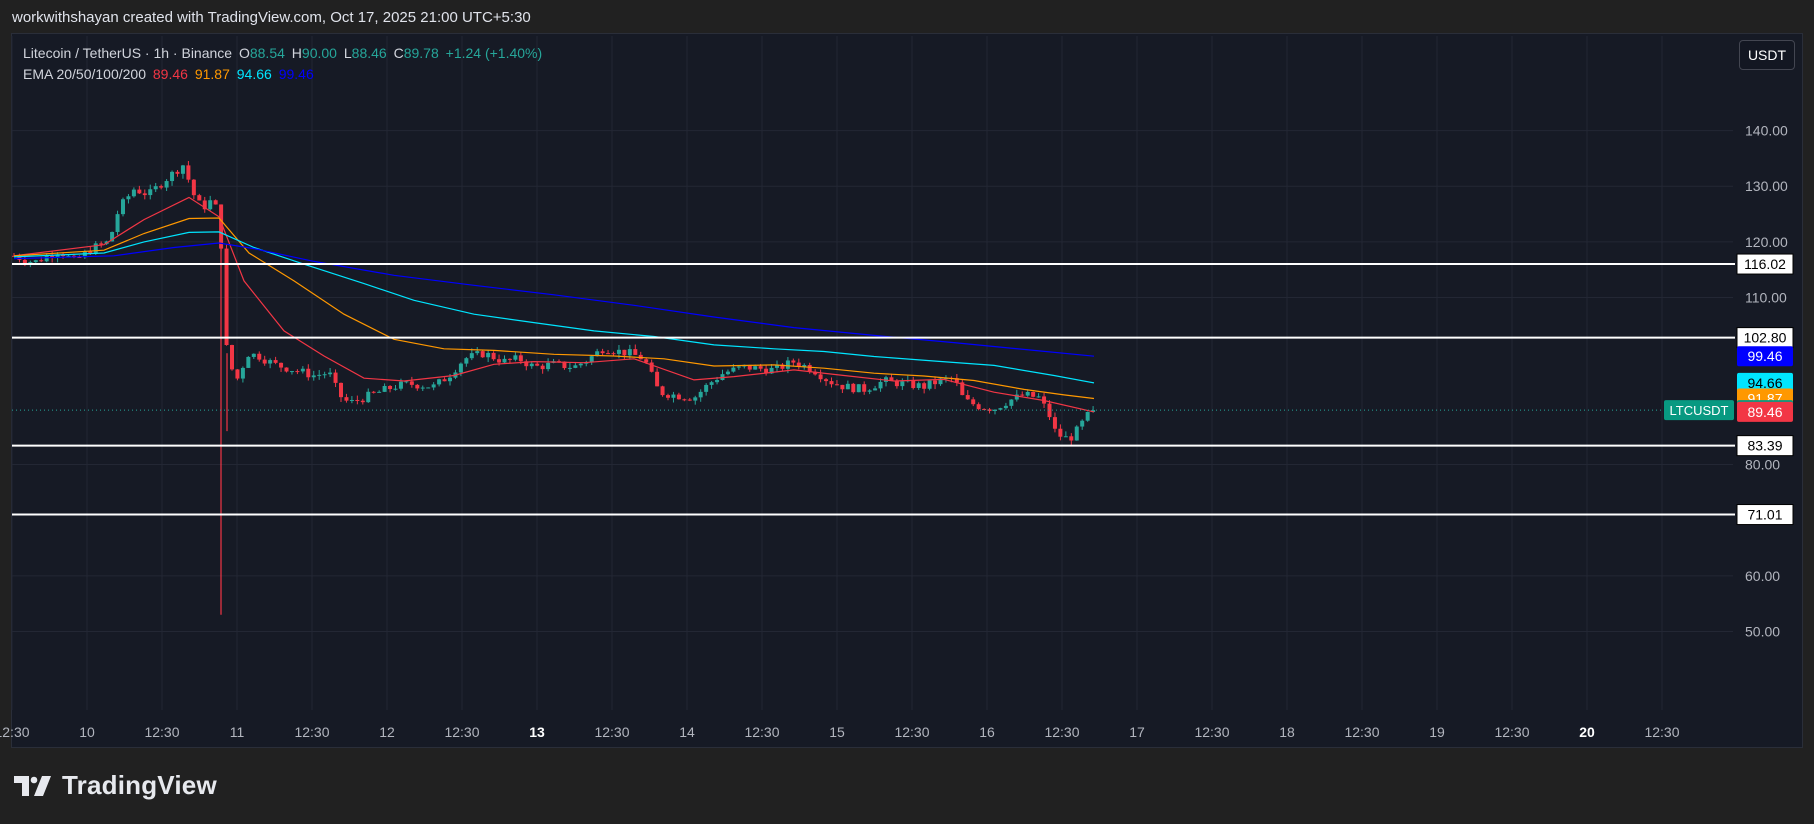 The height and width of the screenshot is (824, 1814). Describe the element at coordinates (1767, 55) in the screenshot. I see `currency-button: USDT` at that location.